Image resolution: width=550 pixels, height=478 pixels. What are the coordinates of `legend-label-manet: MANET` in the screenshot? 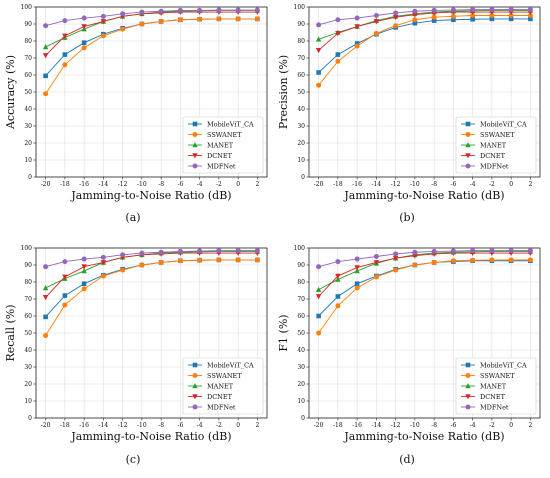 It's located at (493, 145).